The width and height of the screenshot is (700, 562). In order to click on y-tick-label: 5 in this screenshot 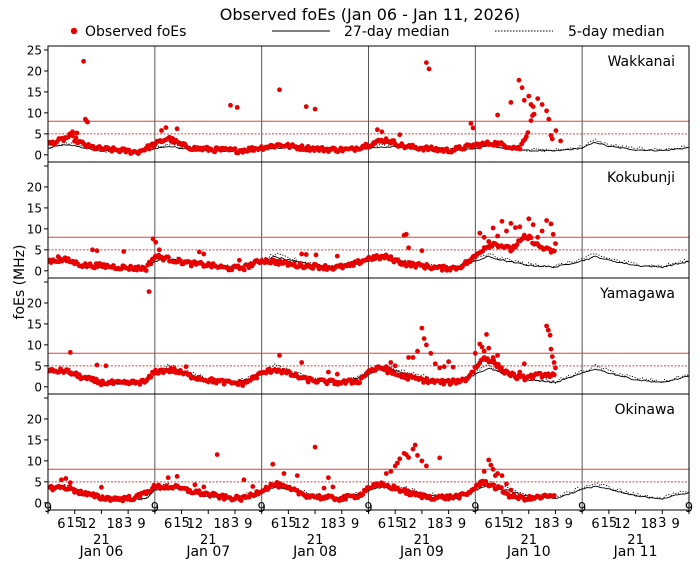, I will do `click(38, 134)`.